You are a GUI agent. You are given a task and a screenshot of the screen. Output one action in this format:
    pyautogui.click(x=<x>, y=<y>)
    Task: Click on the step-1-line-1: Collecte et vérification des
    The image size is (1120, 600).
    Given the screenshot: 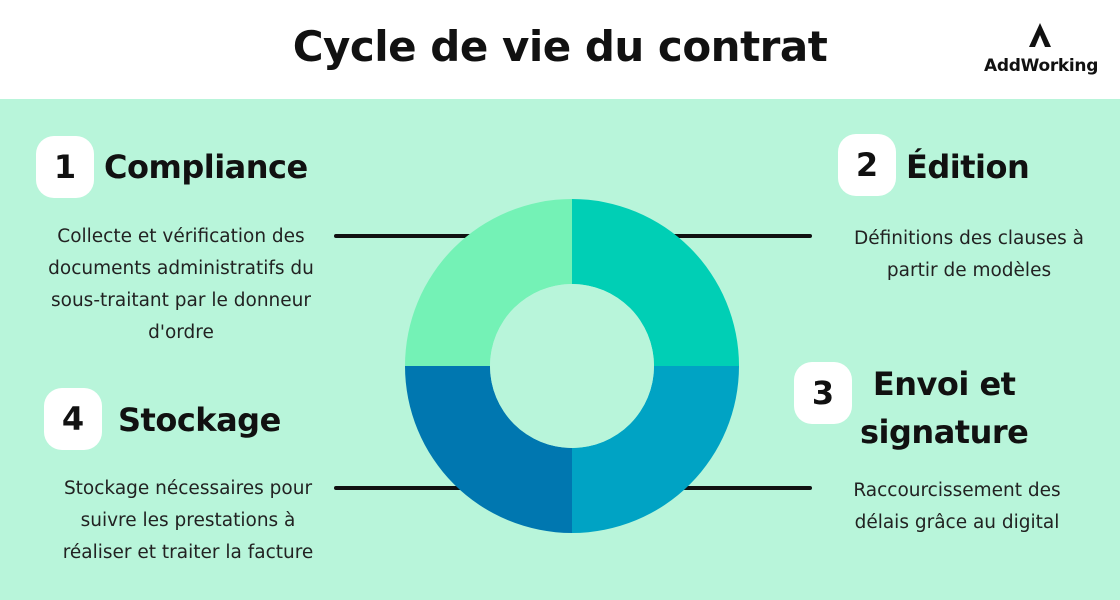 What is the action you would take?
    pyautogui.click(x=181, y=236)
    